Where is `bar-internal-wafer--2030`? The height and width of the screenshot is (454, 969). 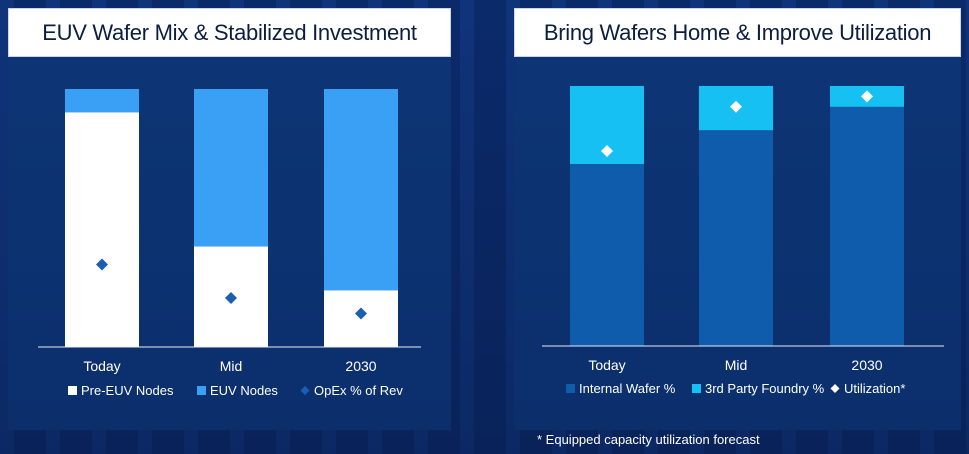
bar-internal-wafer--2030 is located at coordinates (867, 226).